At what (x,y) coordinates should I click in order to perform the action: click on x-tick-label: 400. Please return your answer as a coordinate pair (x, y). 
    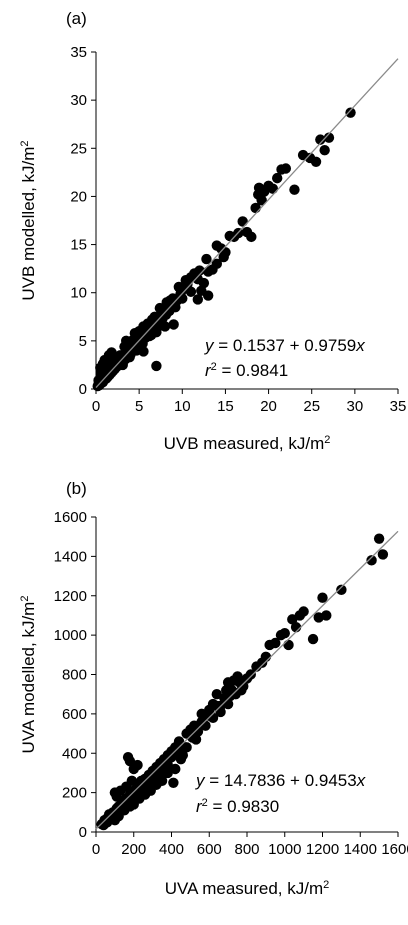
    Looking at the image, I should click on (171, 849).